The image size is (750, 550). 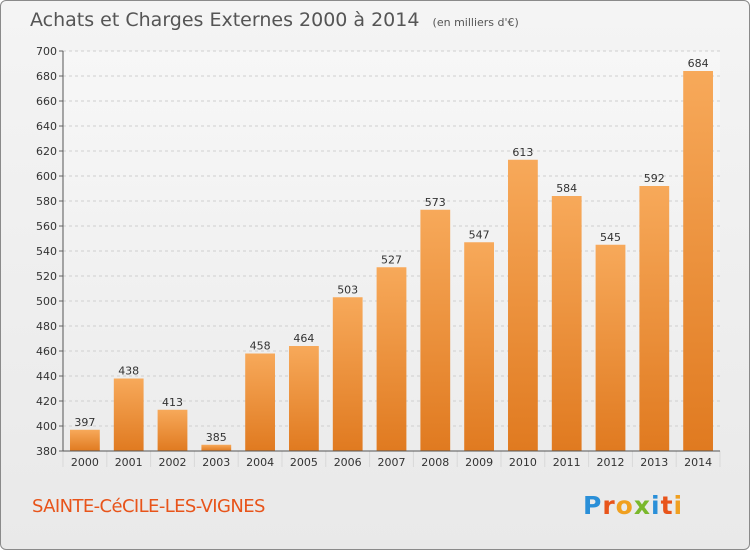 What do you see at coordinates (85, 462) in the screenshot?
I see `x-tick-label: 2000` at bounding box center [85, 462].